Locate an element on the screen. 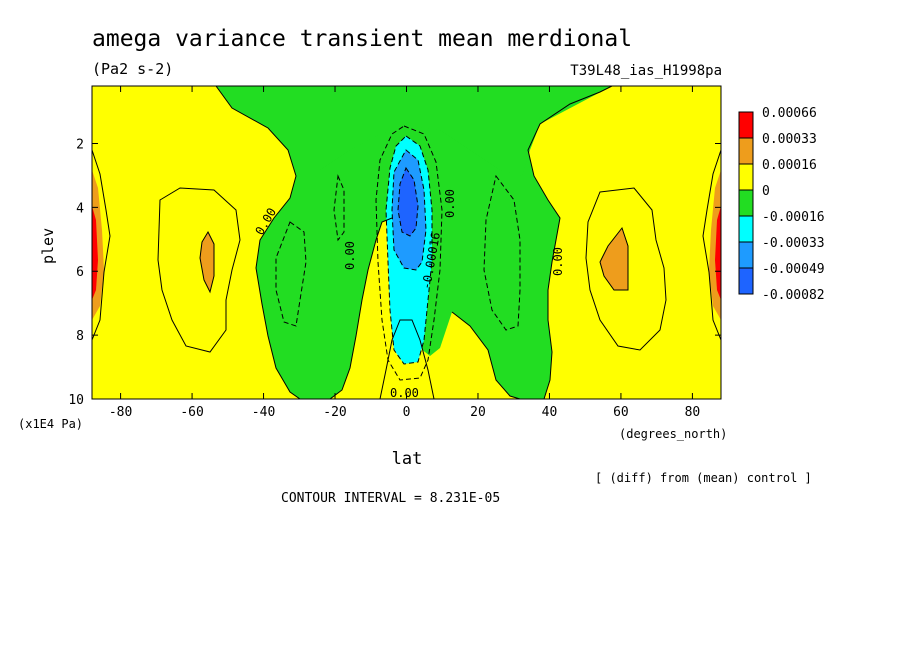  x-axis-label: lat is located at coordinates (407, 459).